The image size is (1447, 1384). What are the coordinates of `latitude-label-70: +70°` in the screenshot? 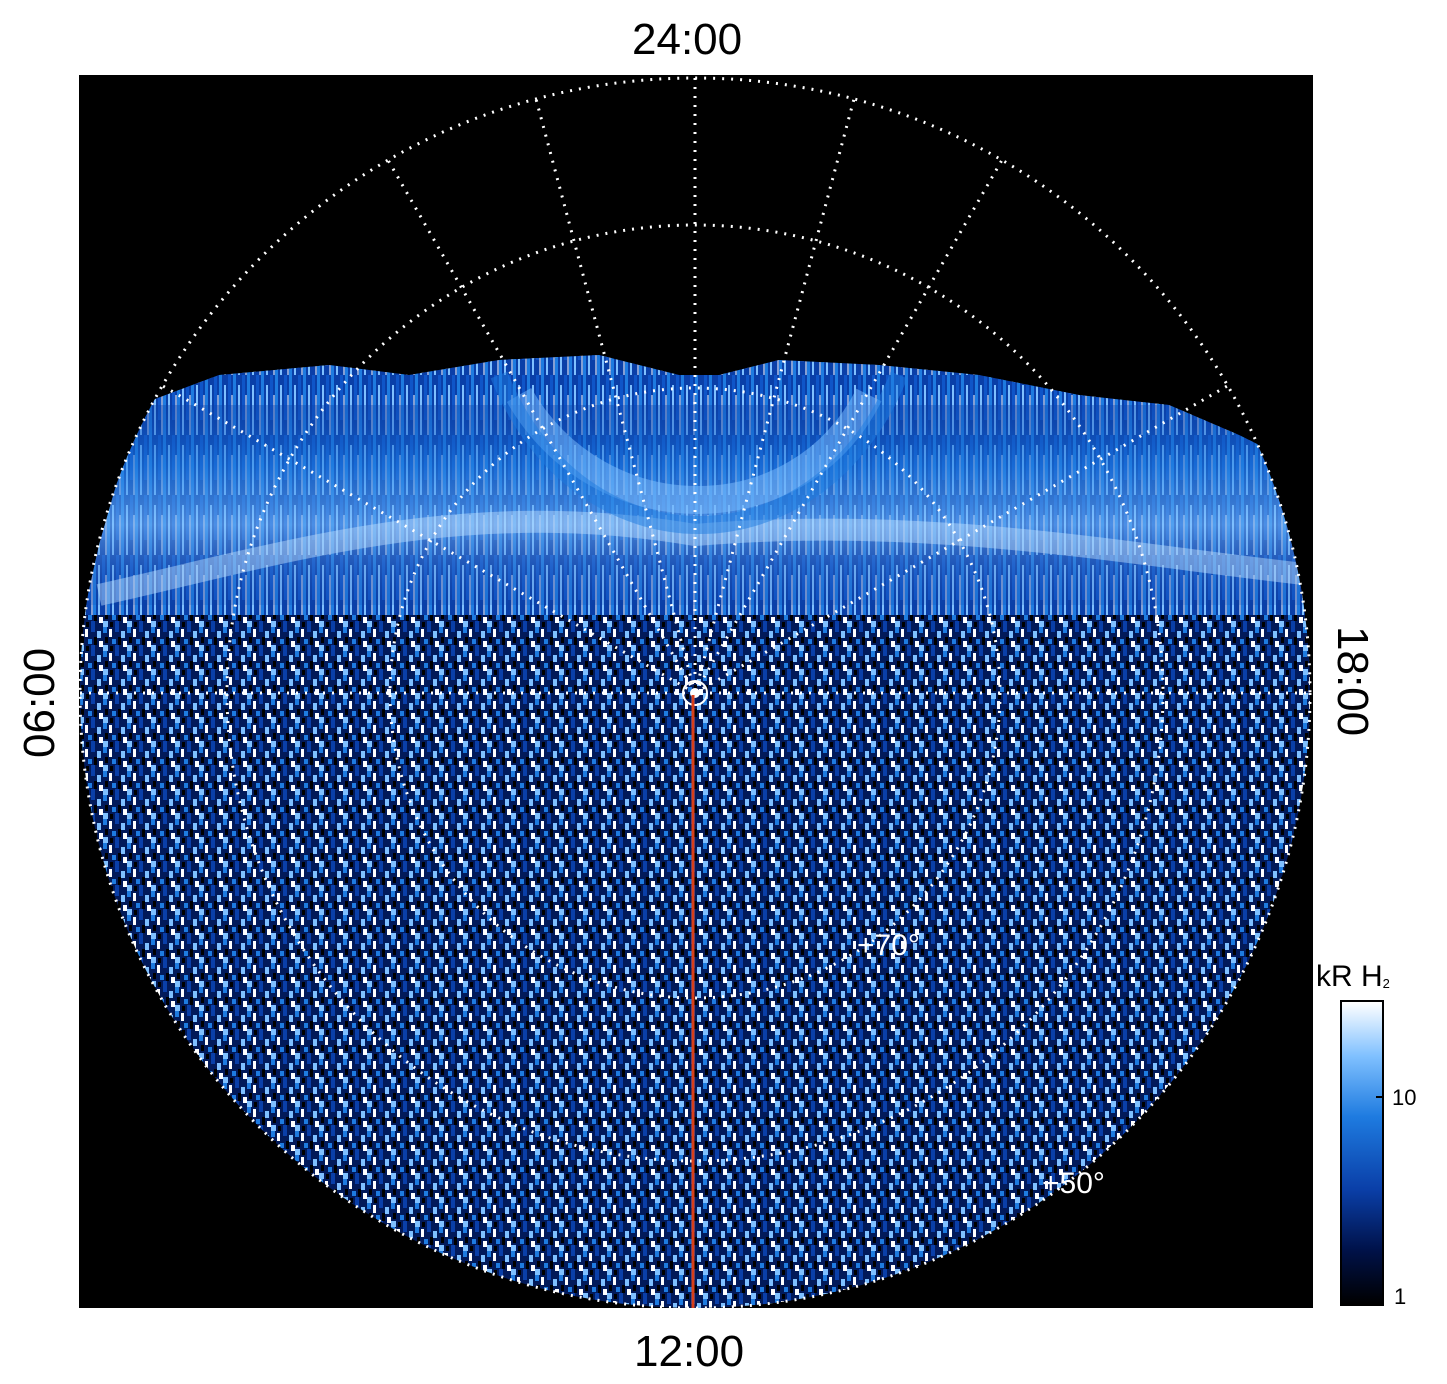 It's located at (888, 945).